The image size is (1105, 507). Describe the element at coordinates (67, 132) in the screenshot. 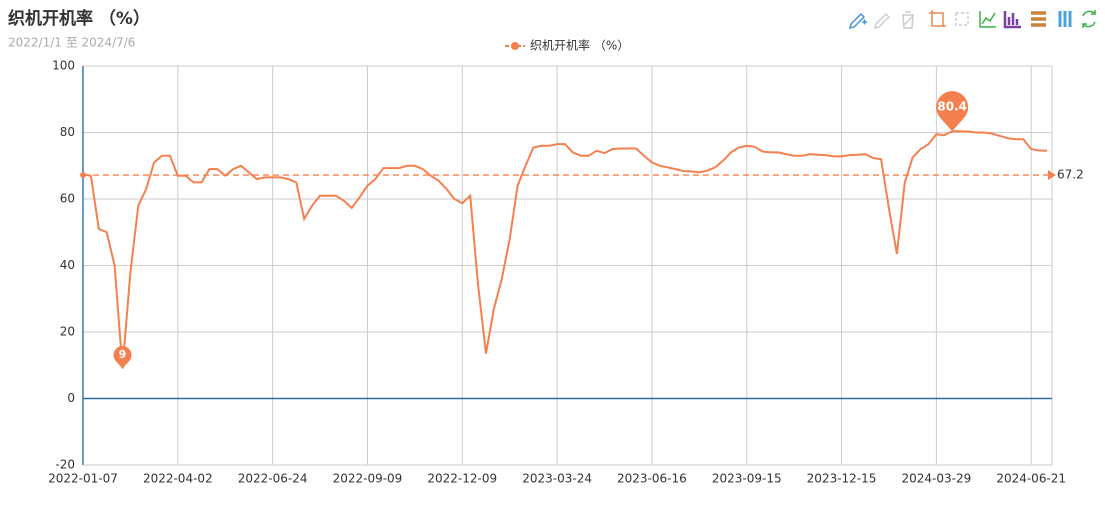

I see `y-tick-label: 80` at that location.